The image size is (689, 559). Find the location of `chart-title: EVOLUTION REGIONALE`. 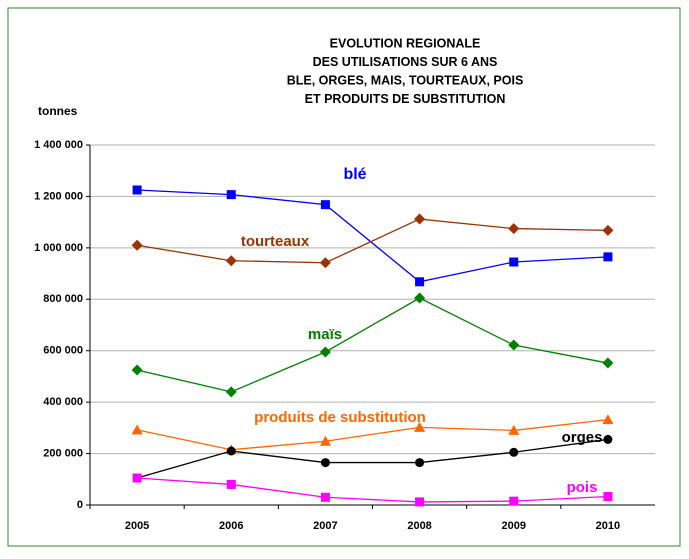

chart-title: EVOLUTION REGIONALE is located at coordinates (405, 43).